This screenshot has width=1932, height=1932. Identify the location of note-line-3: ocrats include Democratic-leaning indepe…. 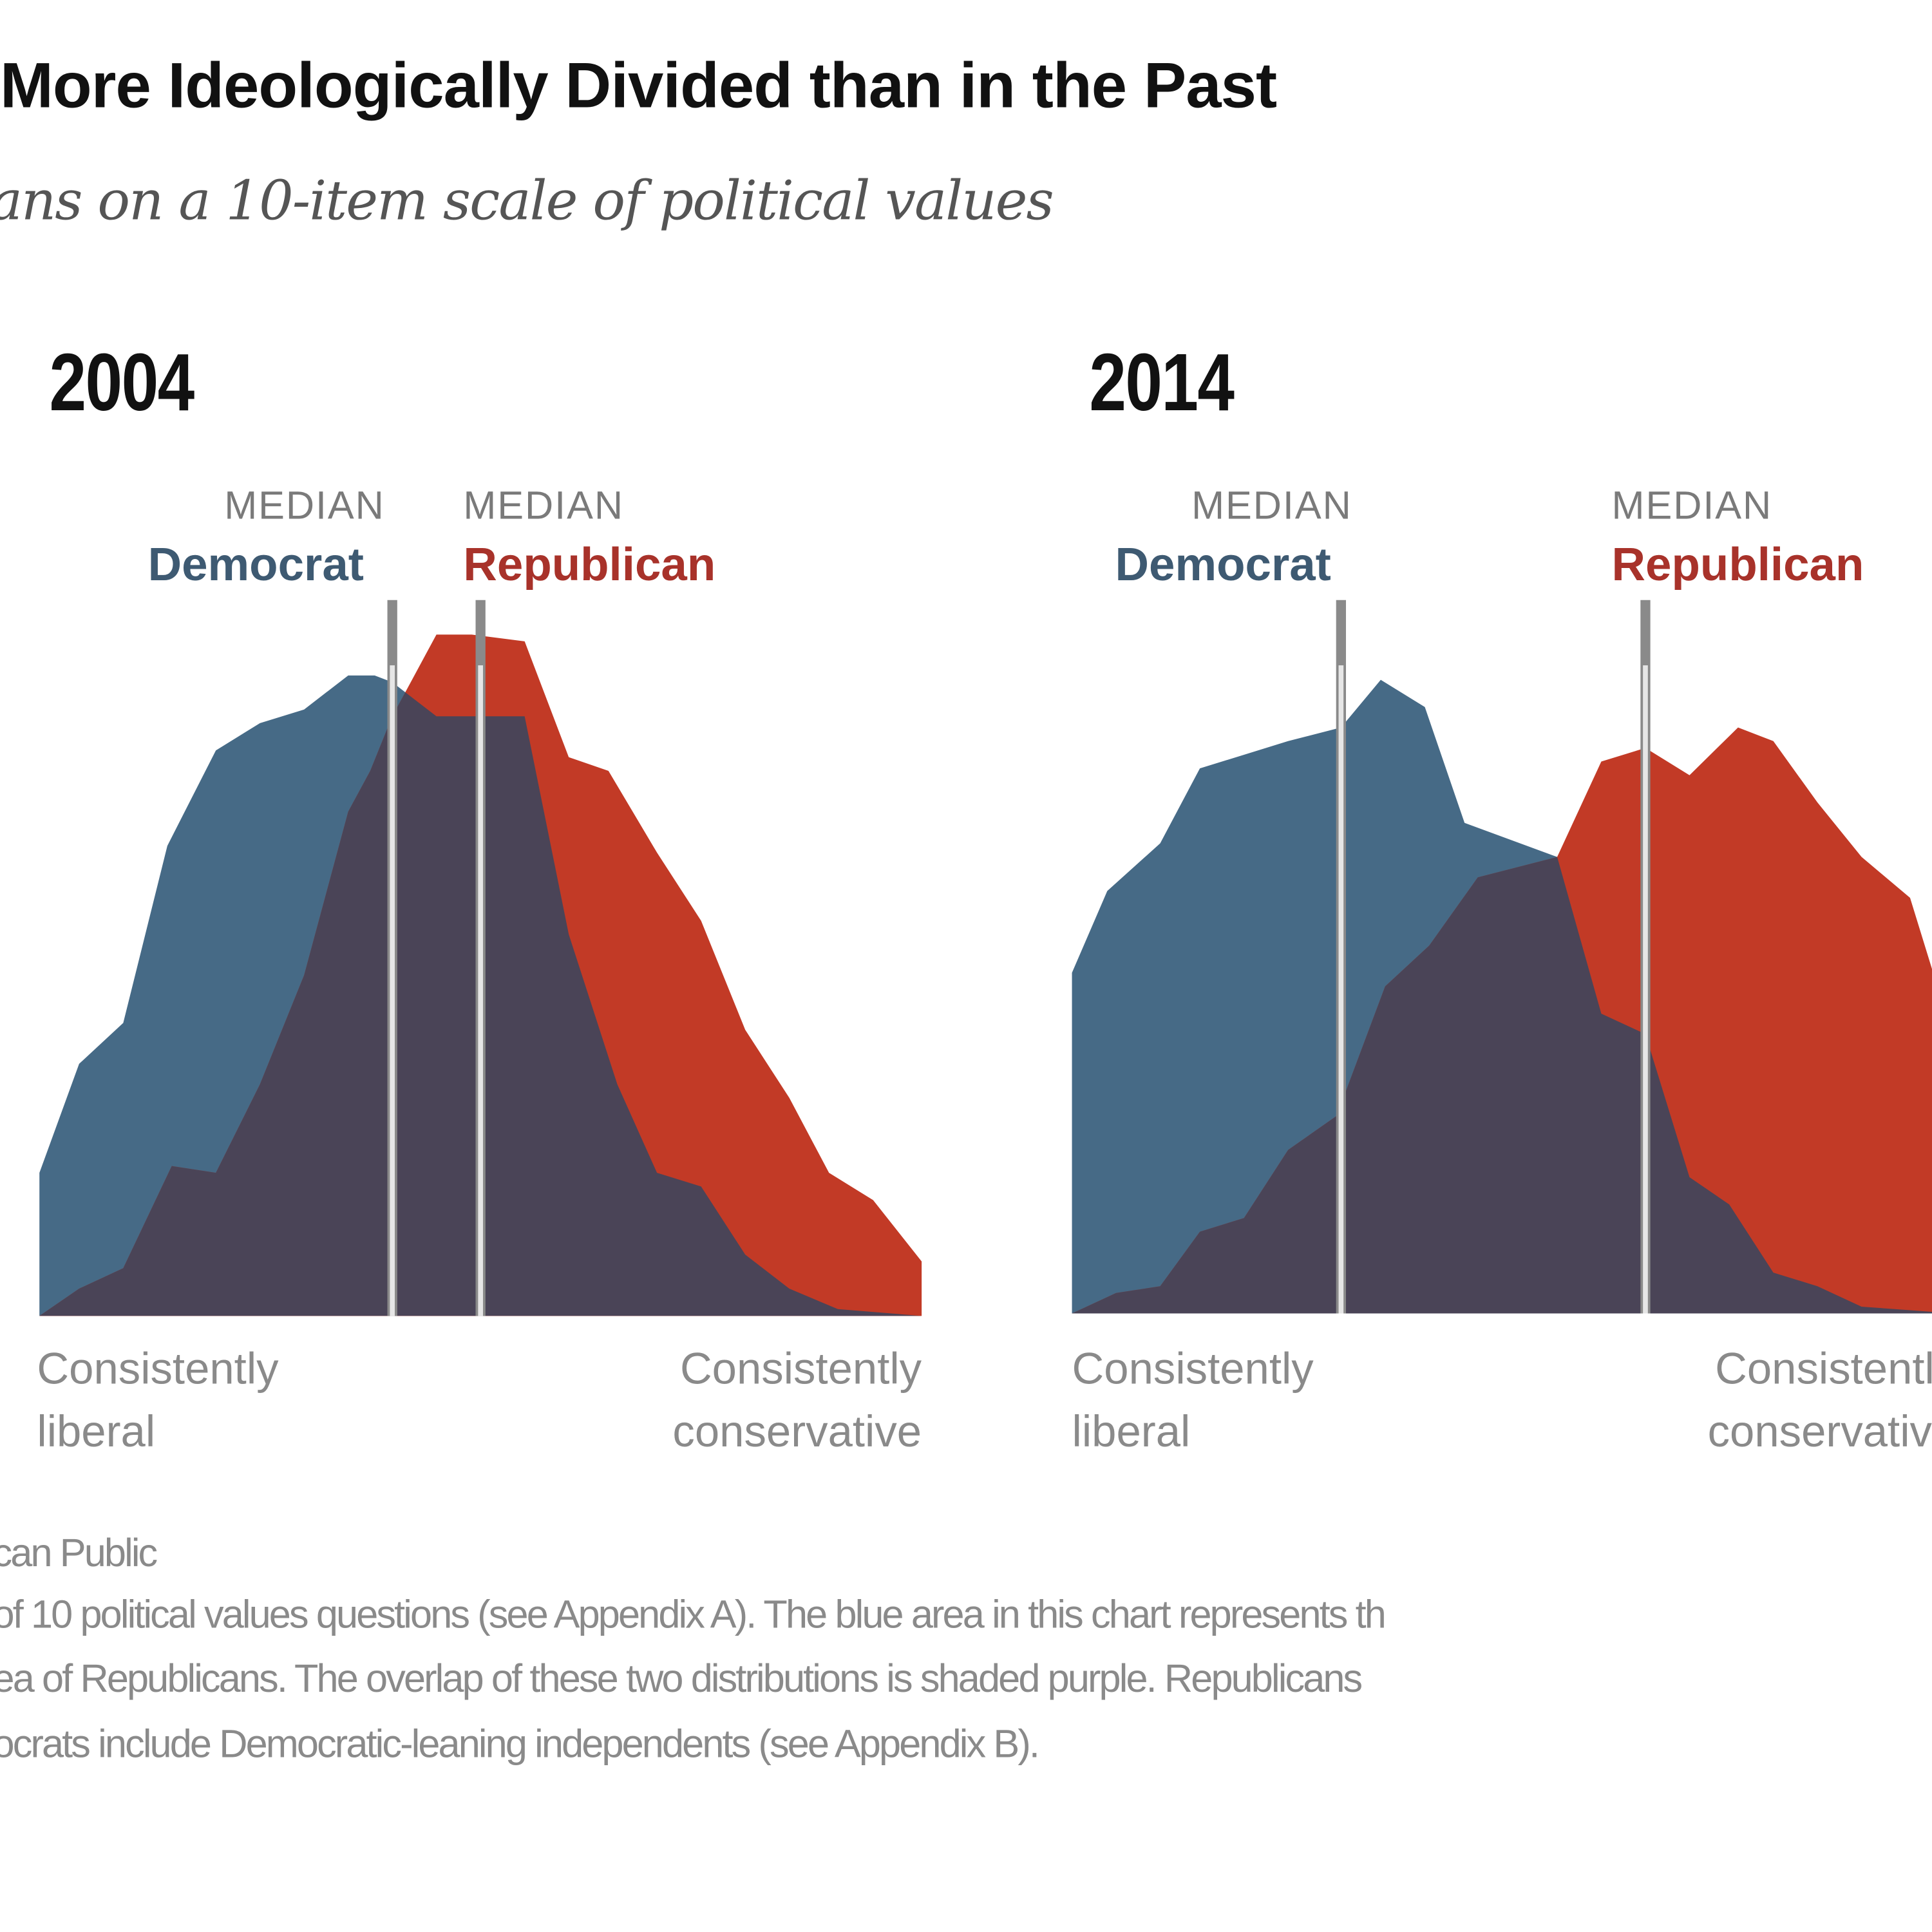
(520, 1743).